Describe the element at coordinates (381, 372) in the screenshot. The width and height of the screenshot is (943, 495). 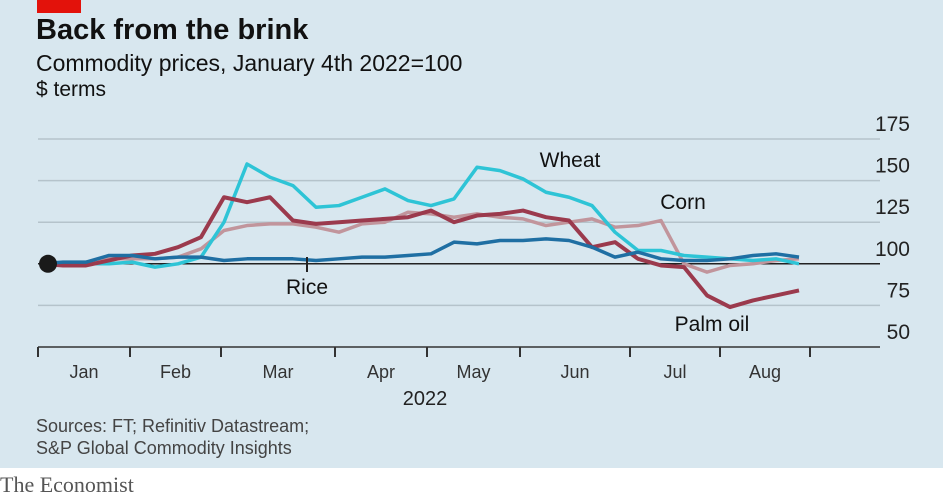
I see `x-tick-label: Apr` at that location.